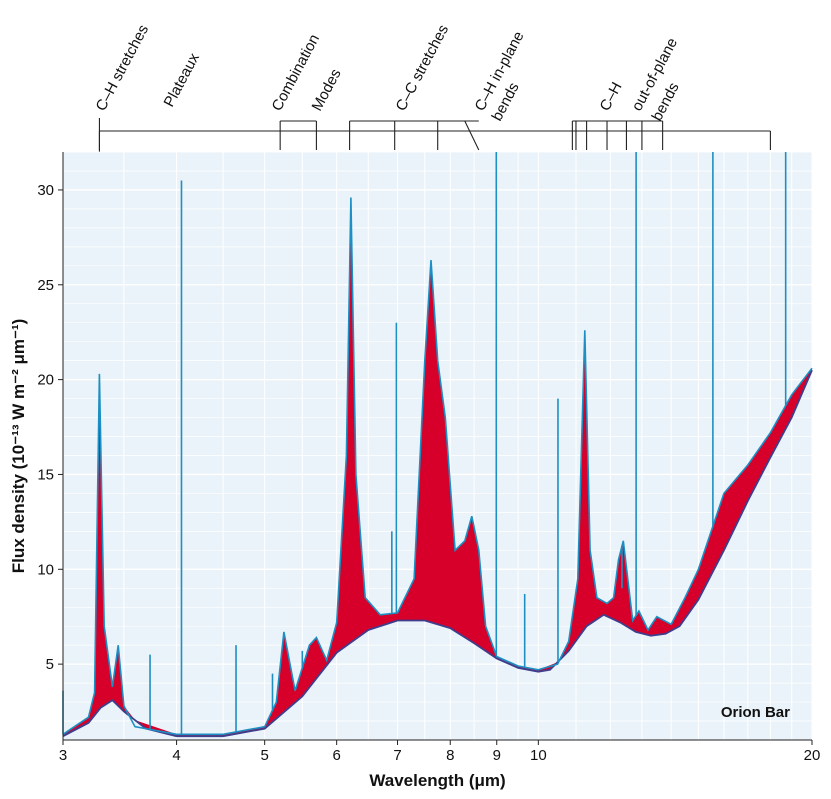 Image resolution: width=831 pixels, height=799 pixels. What do you see at coordinates (176, 755) in the screenshot?
I see `x-tick-label: 4` at bounding box center [176, 755].